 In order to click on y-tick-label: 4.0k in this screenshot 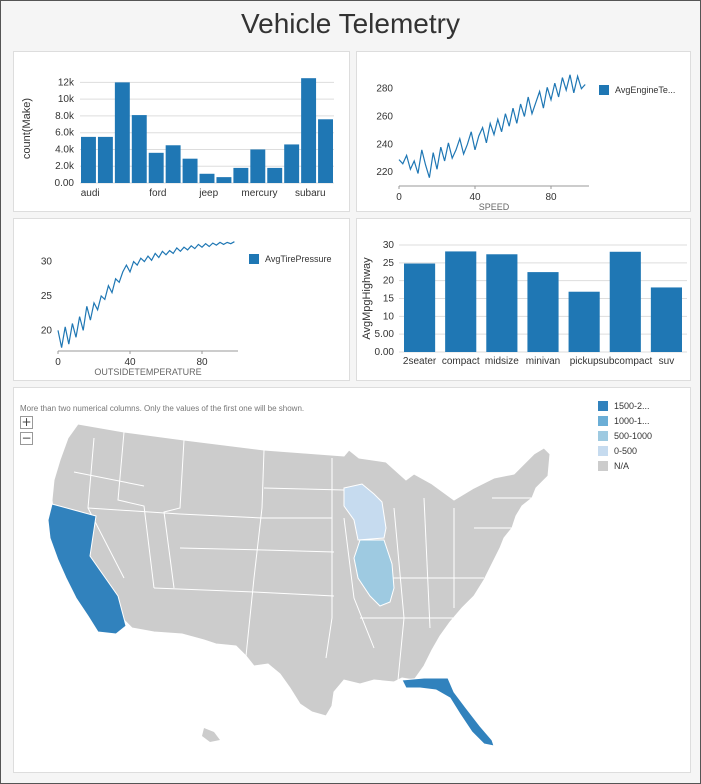, I will do `click(65, 149)`.